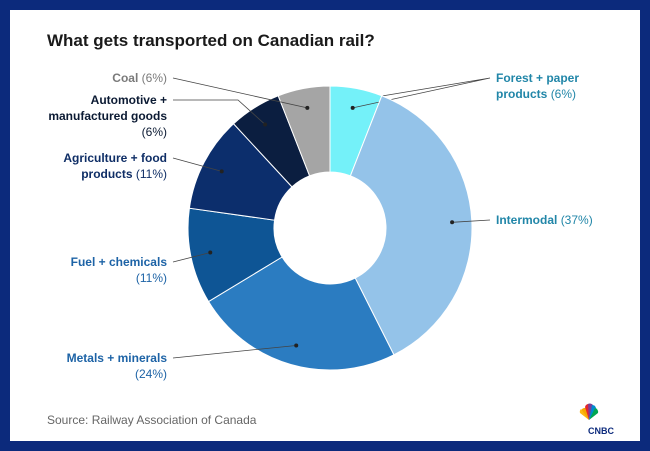 The image size is (650, 451). I want to click on category-name: Intermodal, so click(527, 220).